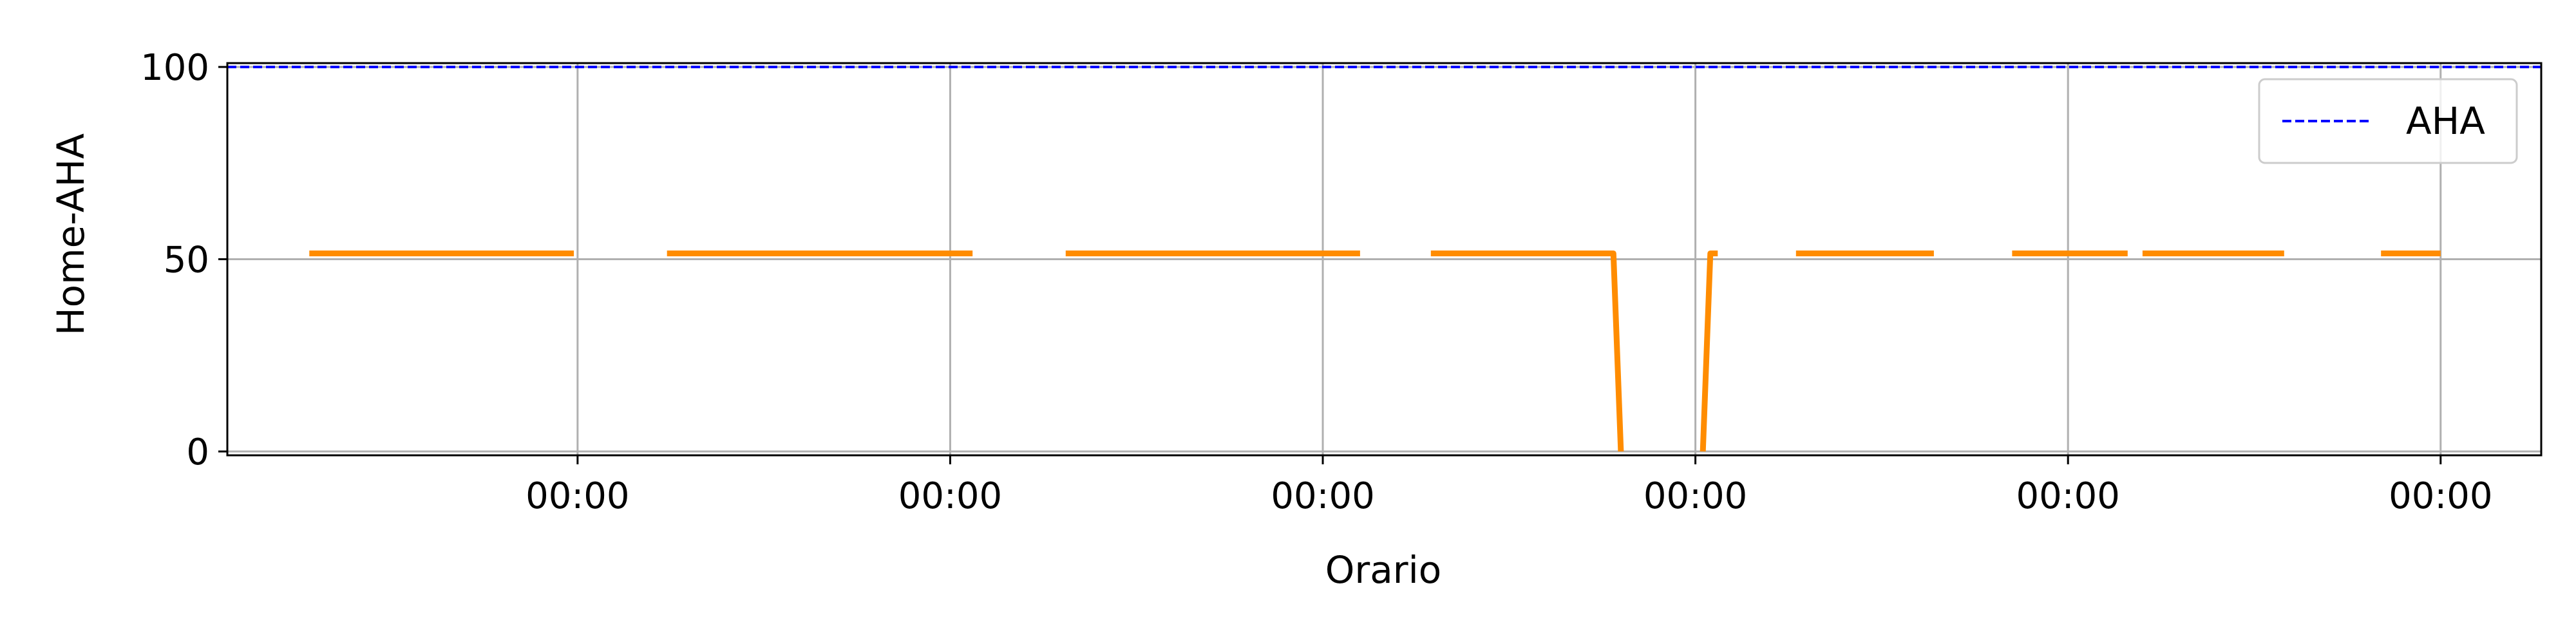 Image resolution: width=2576 pixels, height=644 pixels. What do you see at coordinates (198, 452) in the screenshot?
I see `y-tick-label: 0` at bounding box center [198, 452].